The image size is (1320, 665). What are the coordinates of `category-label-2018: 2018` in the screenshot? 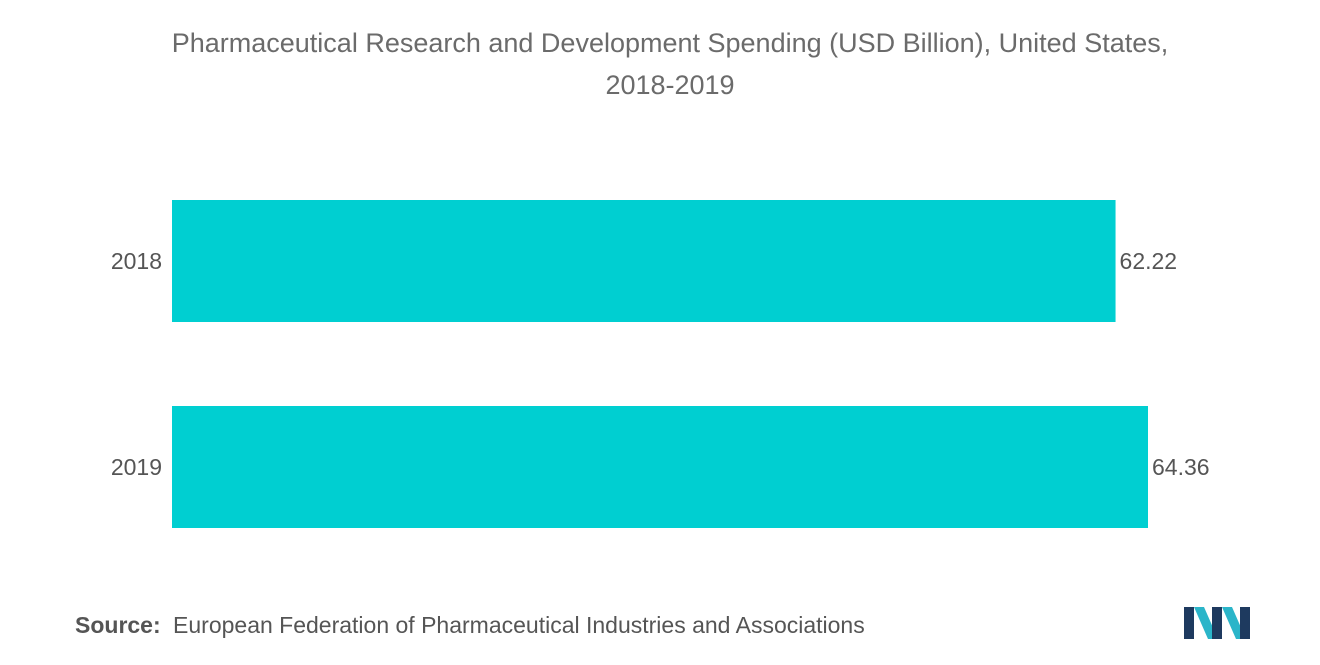 It's located at (136, 261).